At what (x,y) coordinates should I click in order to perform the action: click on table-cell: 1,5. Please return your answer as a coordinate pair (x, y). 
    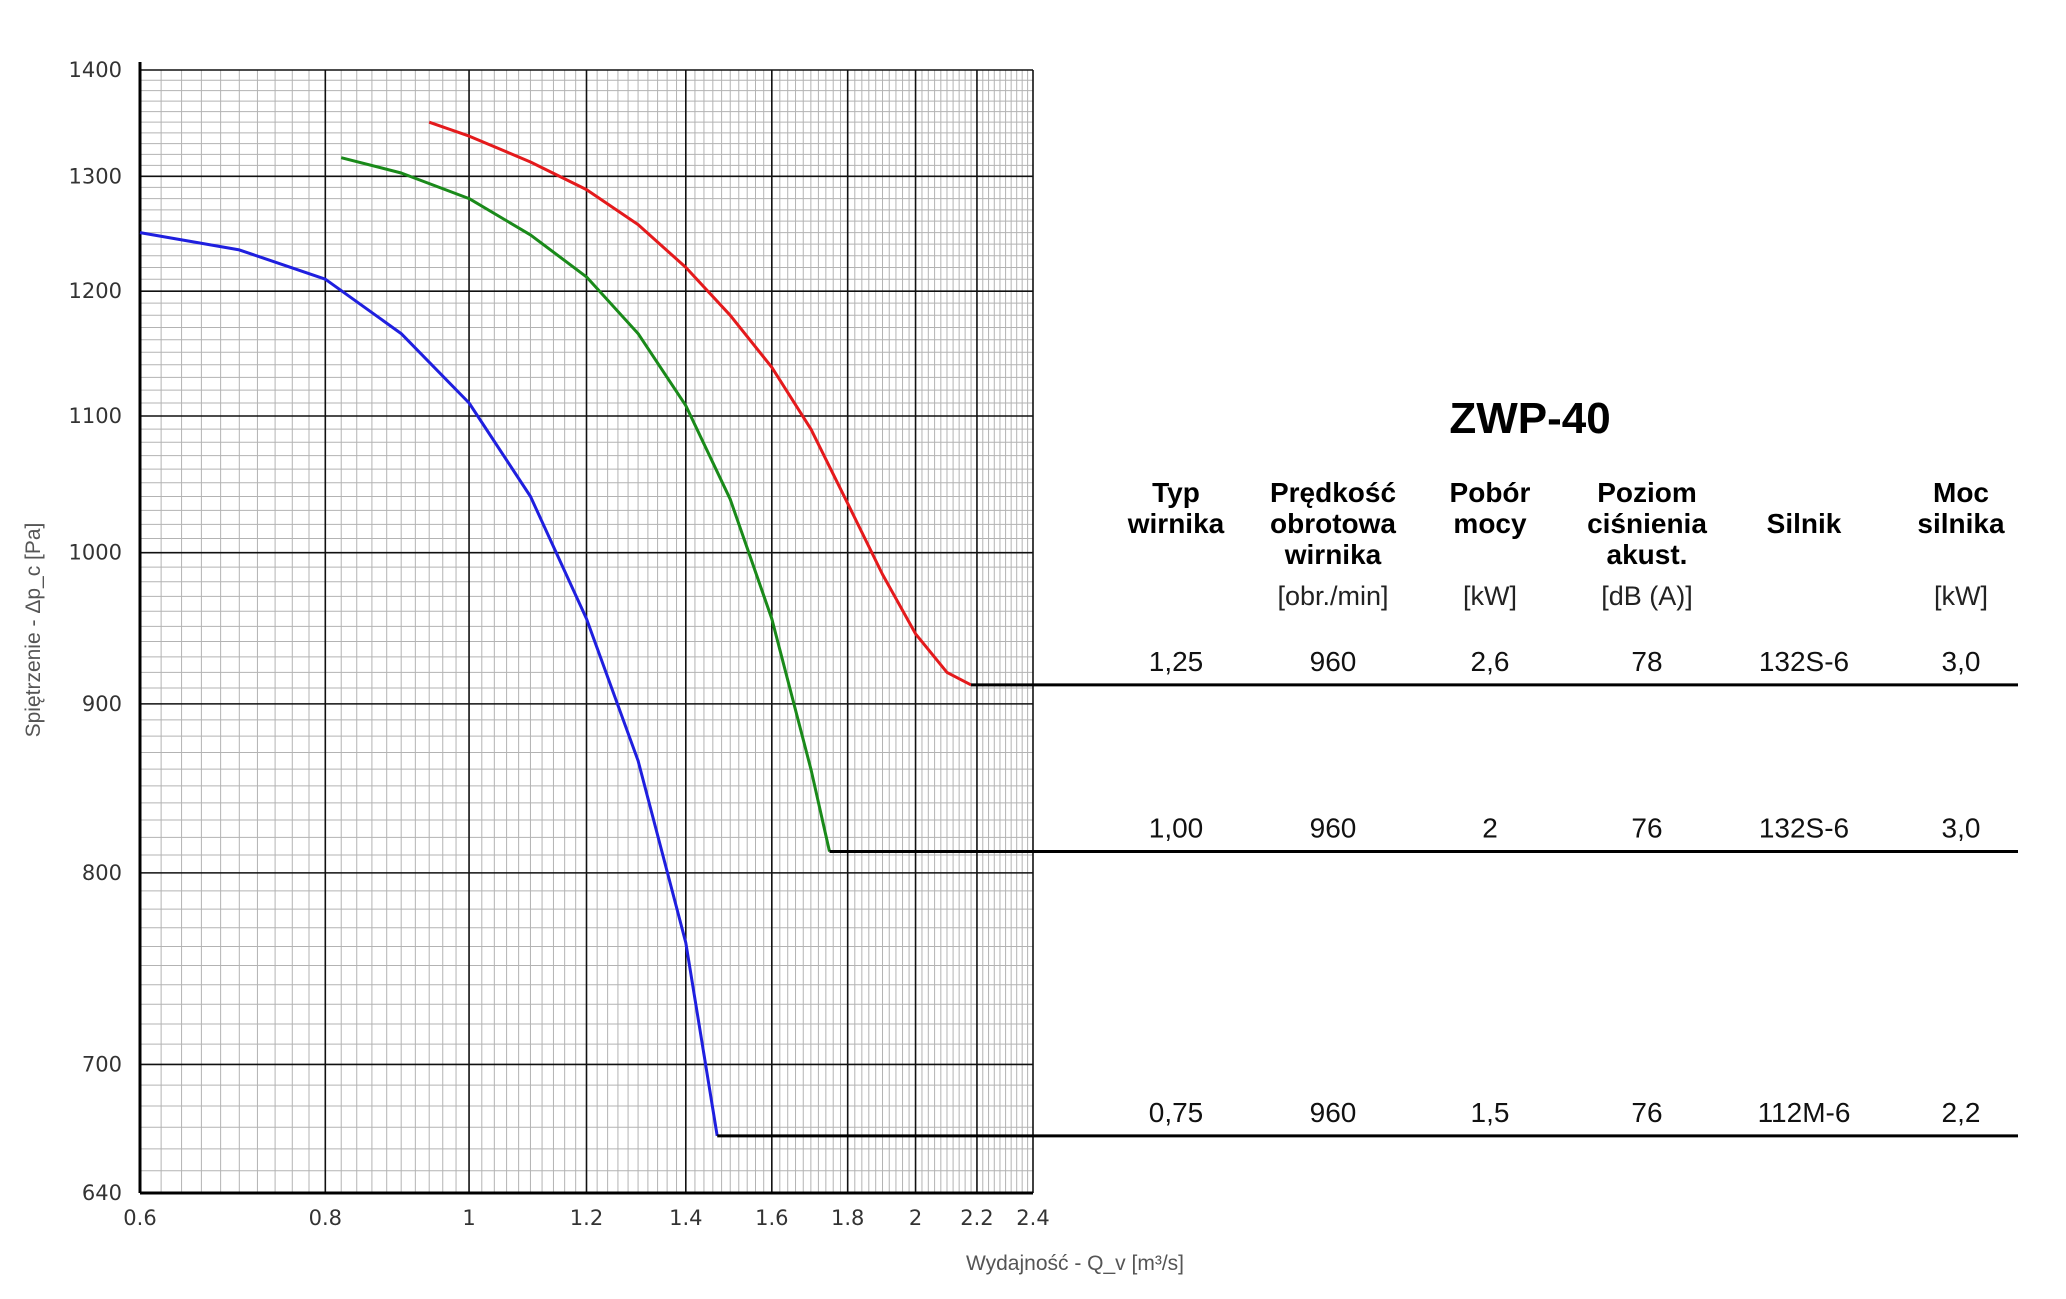
    Looking at the image, I should click on (1490, 1112).